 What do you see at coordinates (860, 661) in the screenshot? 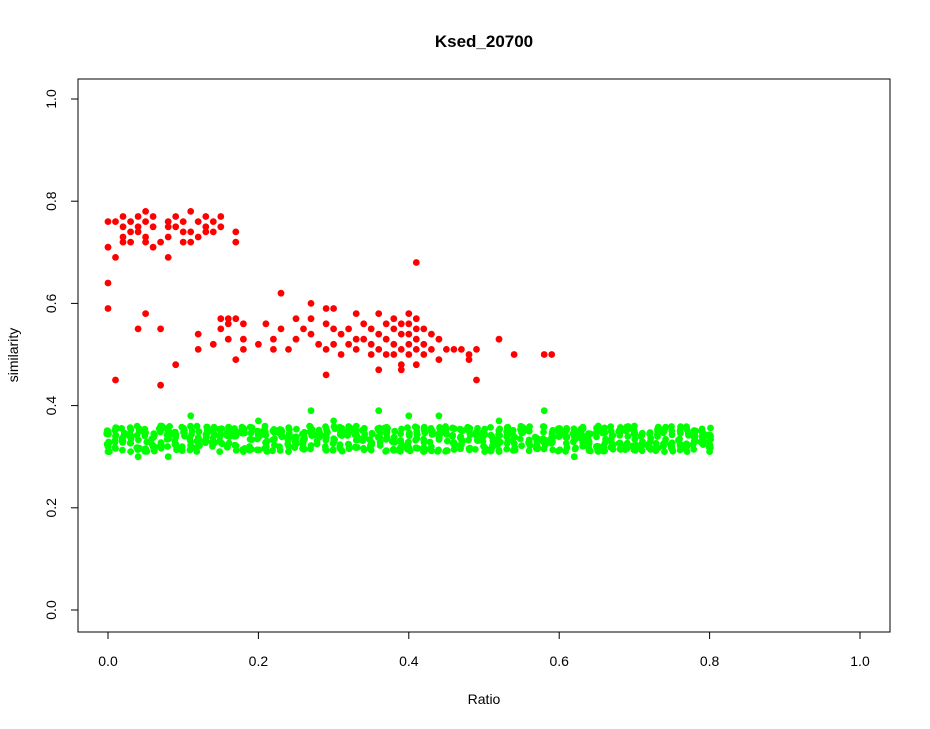
I see `x-tick-label: 1.0` at bounding box center [860, 661].